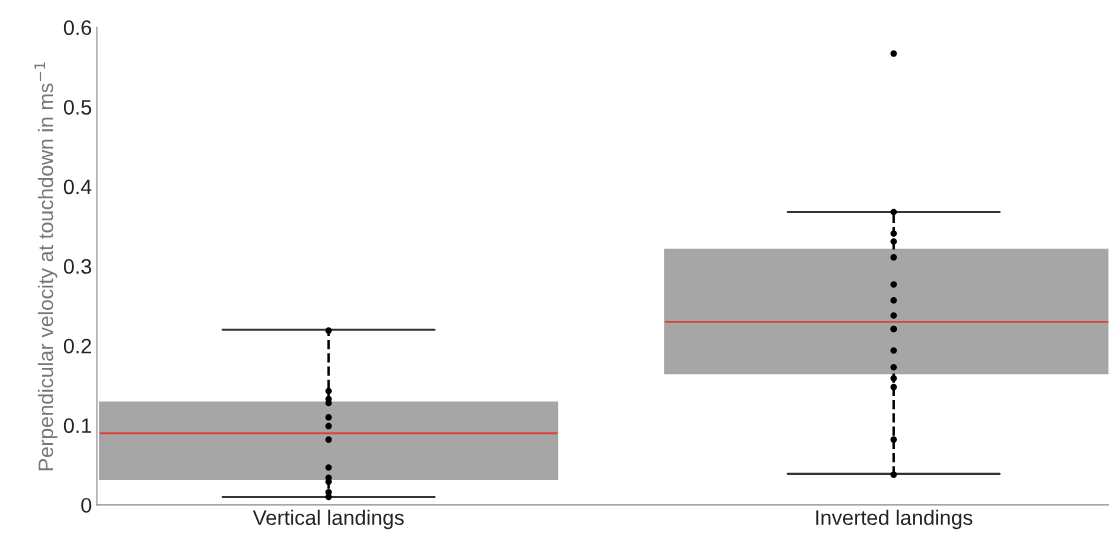 The height and width of the screenshot is (547, 1114). I want to click on y-tick-label: 0.6, so click(77, 28).